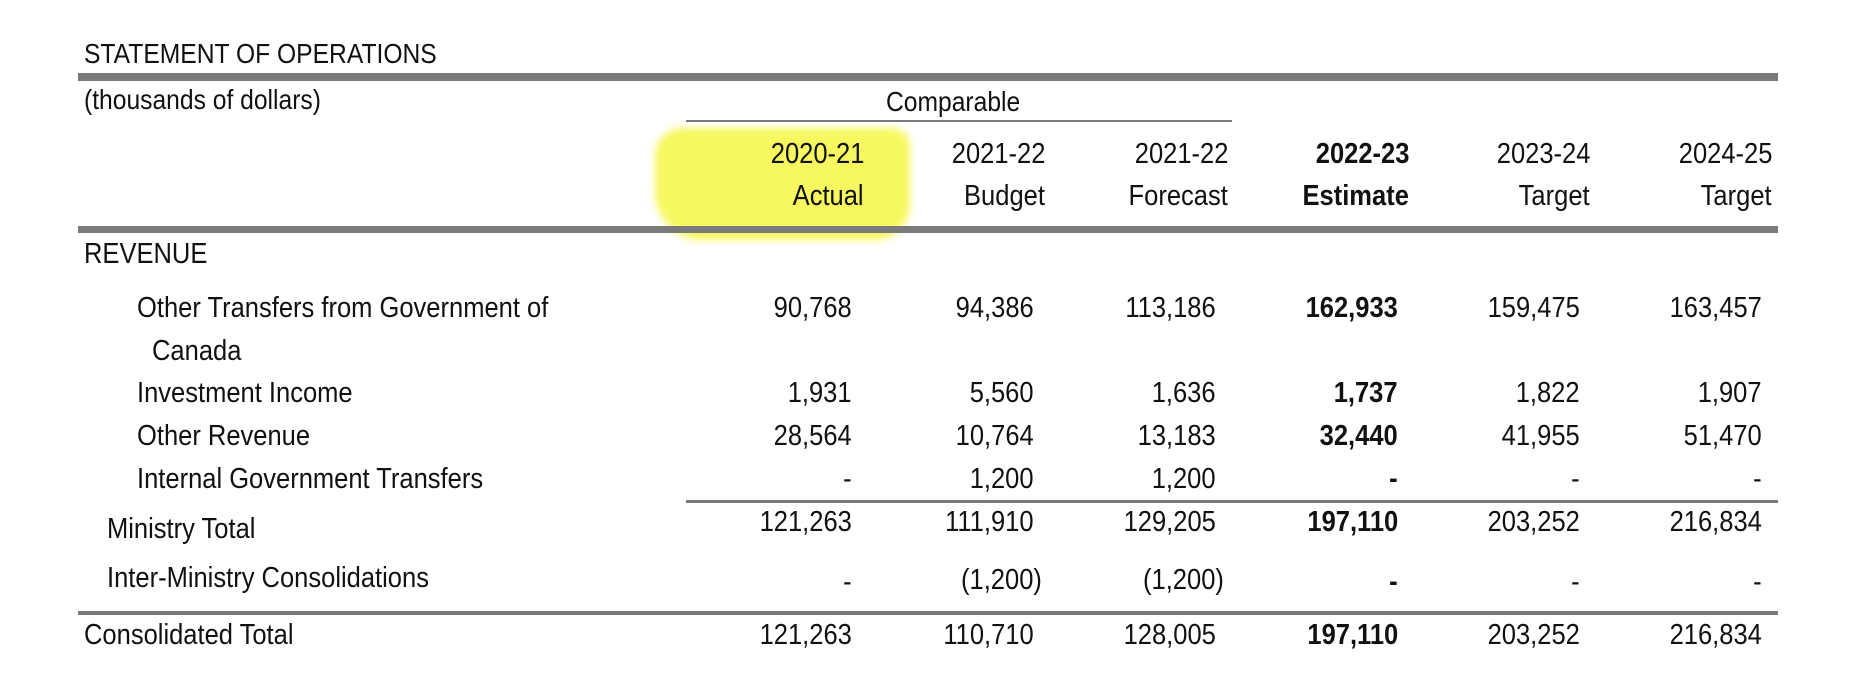 Image resolution: width=1850 pixels, height=678 pixels. Describe the element at coordinates (928, 229) in the screenshot. I see `header-rule` at that location.